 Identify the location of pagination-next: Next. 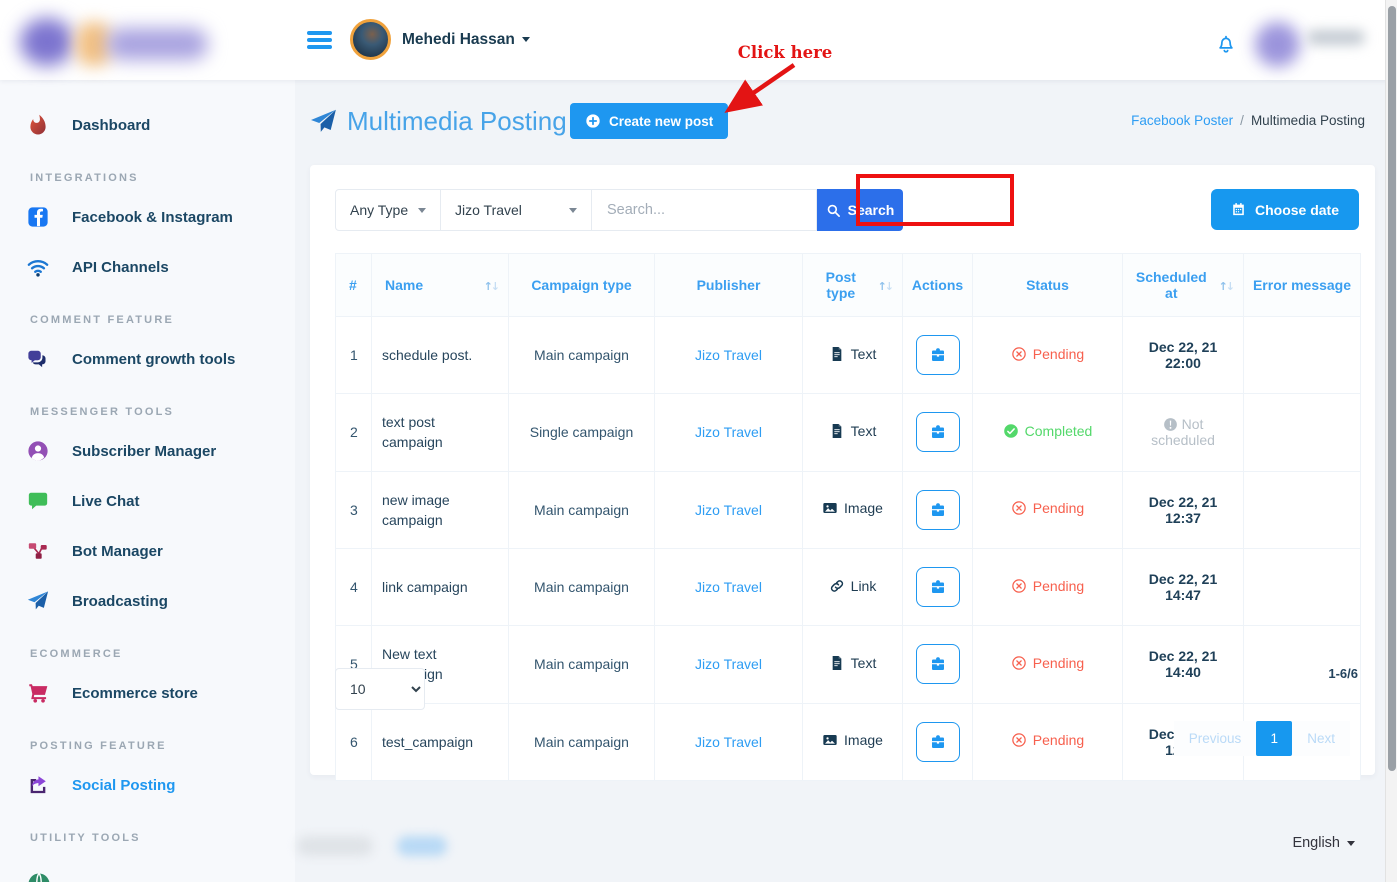
(1321, 738).